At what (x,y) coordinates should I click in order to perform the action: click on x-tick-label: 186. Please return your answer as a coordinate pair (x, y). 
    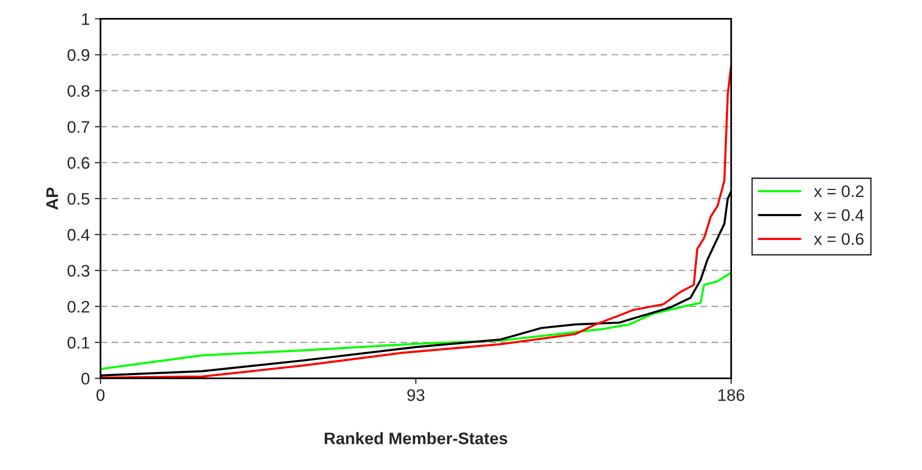
    Looking at the image, I should click on (731, 395).